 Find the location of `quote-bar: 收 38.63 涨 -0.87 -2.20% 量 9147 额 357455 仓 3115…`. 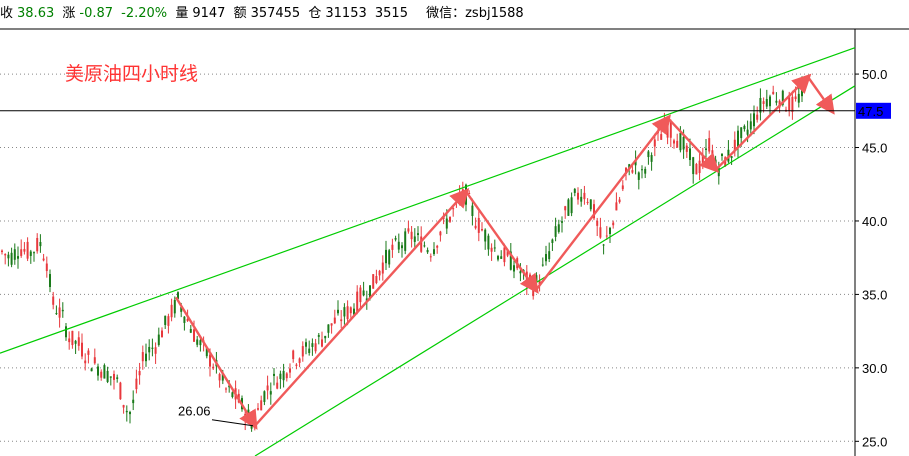

quote-bar: 收 38.63 涨 -0.87 -2.20% 量 9147 额 357455 仓 3115… is located at coordinates (454, 14).